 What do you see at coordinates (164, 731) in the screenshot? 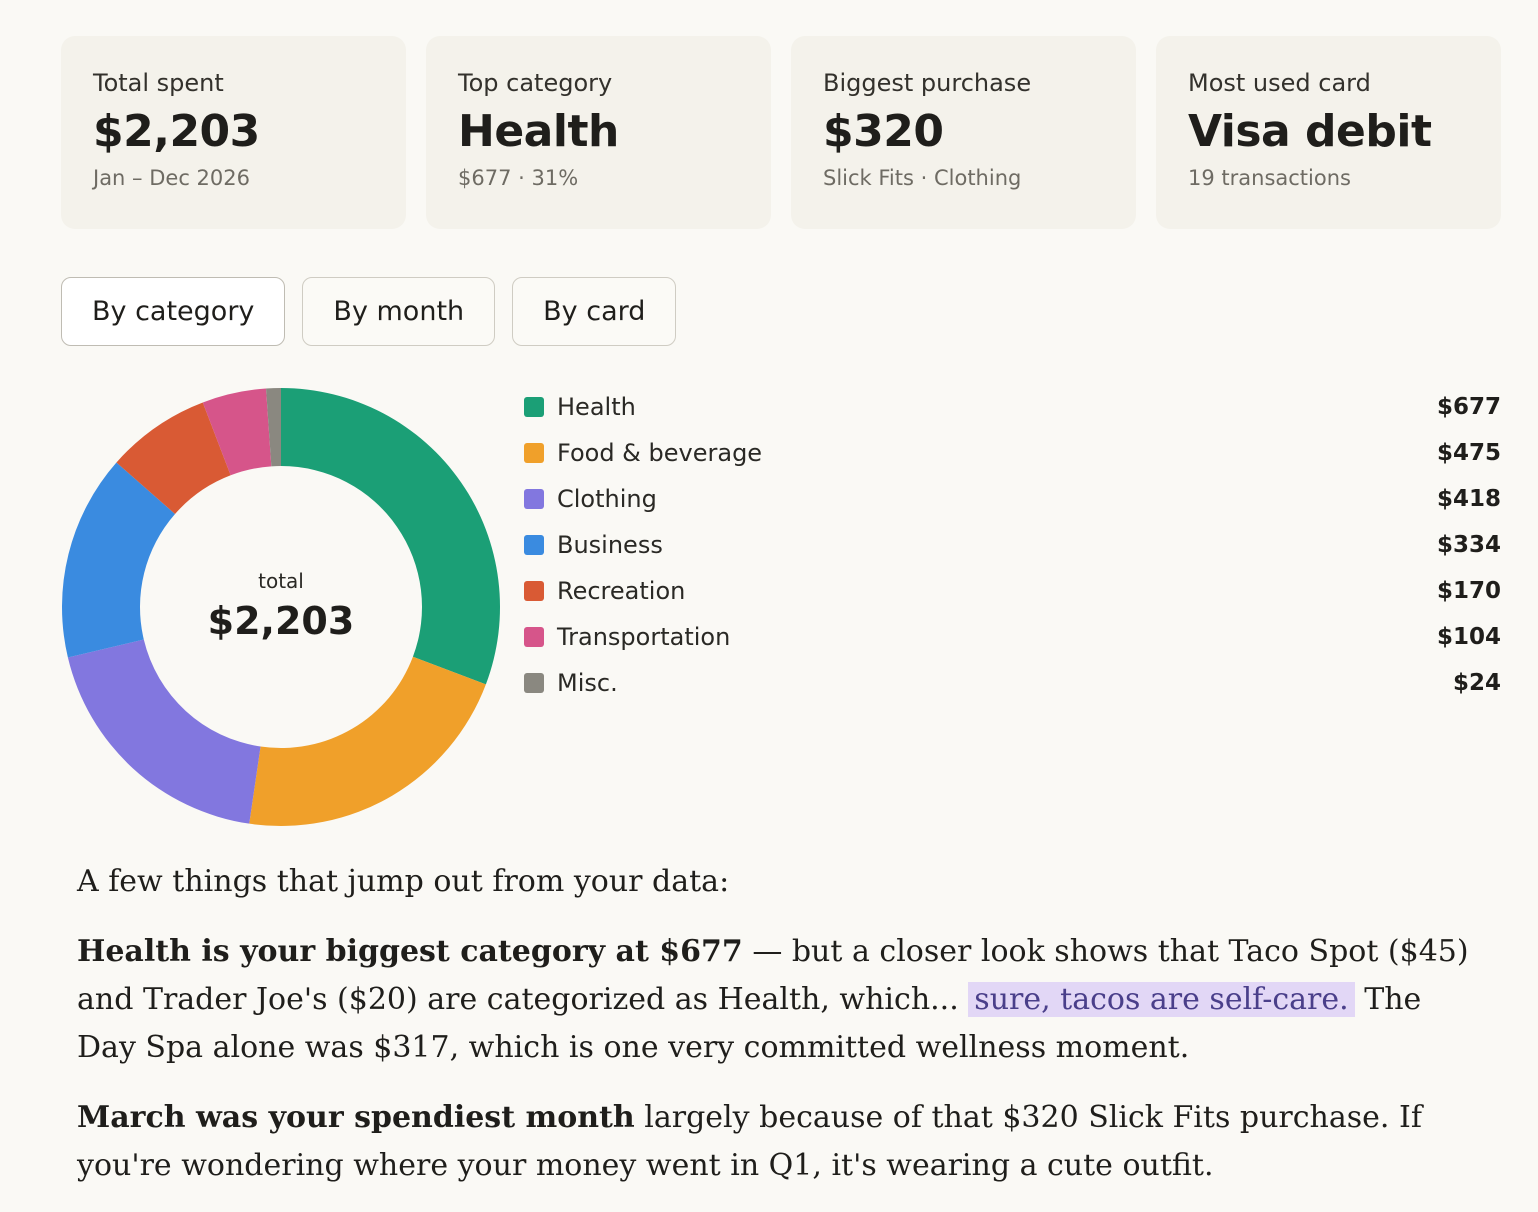
I see `donut-slice-clothing` at bounding box center [164, 731].